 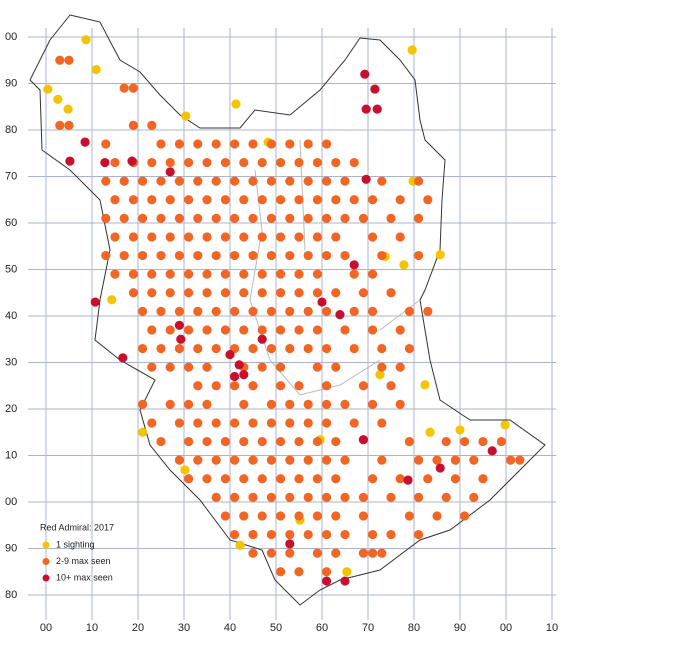 What do you see at coordinates (46, 545) in the screenshot?
I see `legend-swatch` at bounding box center [46, 545].